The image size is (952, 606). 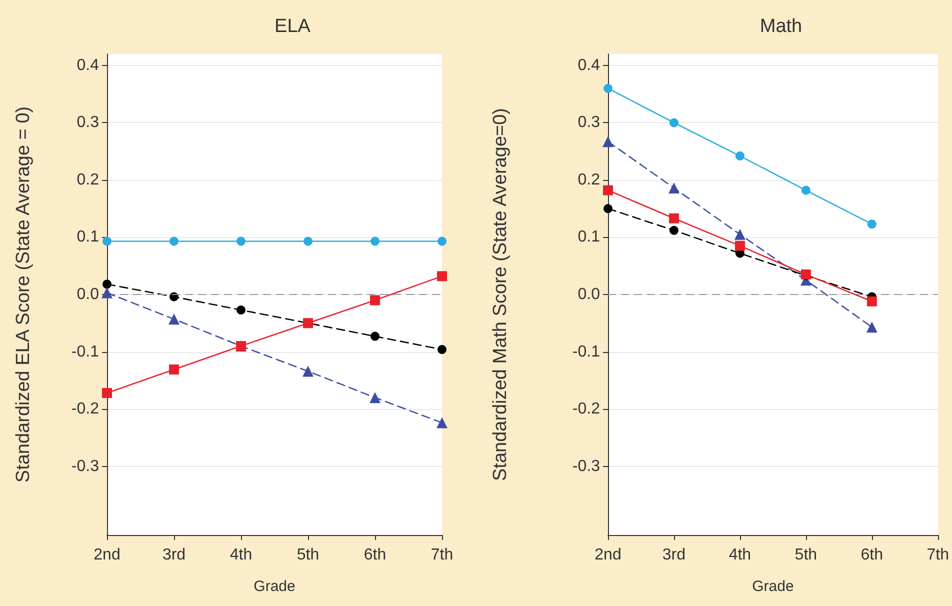 What do you see at coordinates (781, 26) in the screenshot?
I see `chart-title: Math` at bounding box center [781, 26].